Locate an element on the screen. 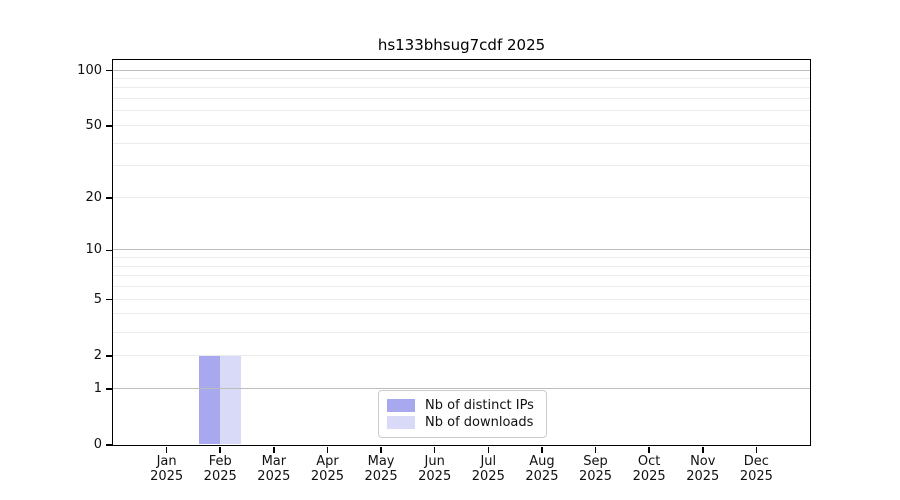 Image resolution: width=900 pixels, height=500 pixels. x-tick-label: Jun 2025 is located at coordinates (435, 469).